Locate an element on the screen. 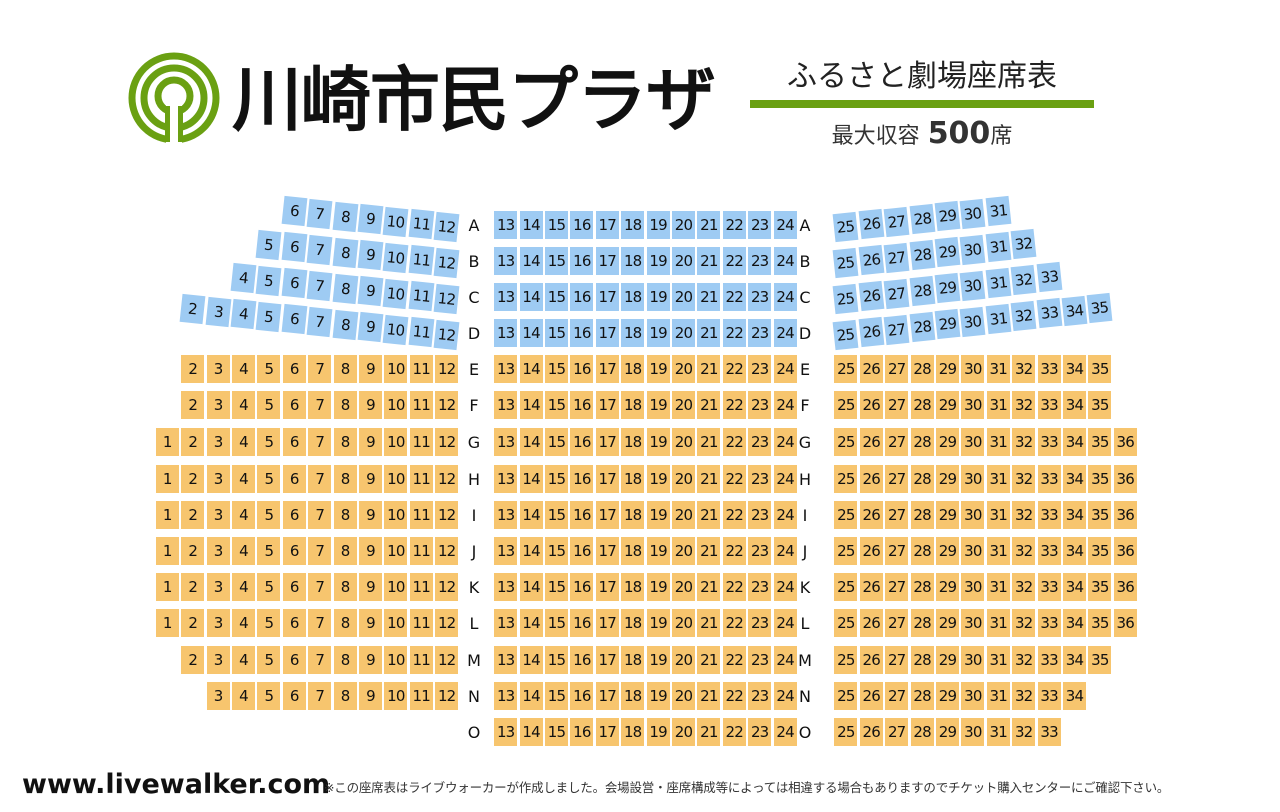 Image resolution: width=1280 pixels, height=812 pixels. seat-A-30: 30 is located at coordinates (972, 213).